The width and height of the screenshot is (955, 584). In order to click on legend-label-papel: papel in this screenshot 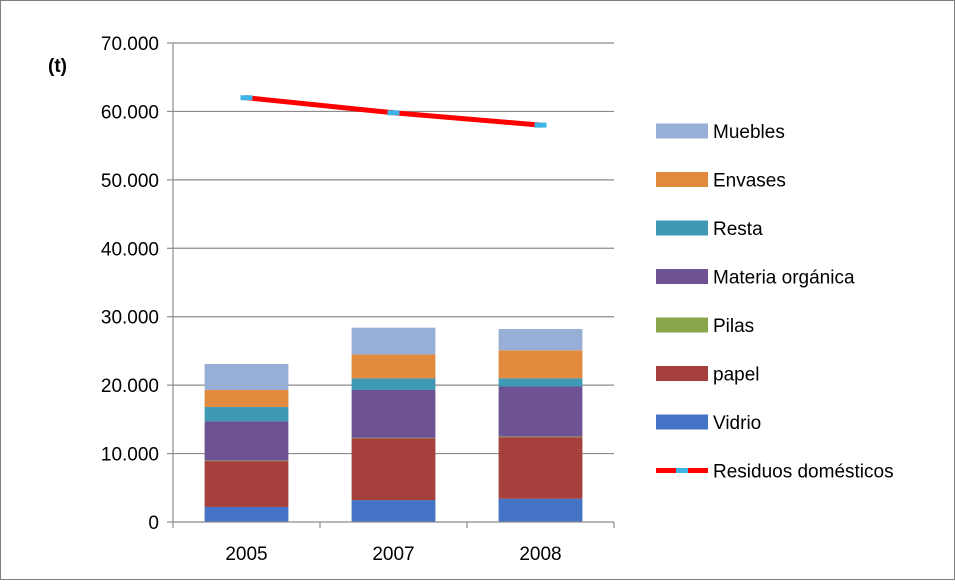, I will do `click(736, 375)`.